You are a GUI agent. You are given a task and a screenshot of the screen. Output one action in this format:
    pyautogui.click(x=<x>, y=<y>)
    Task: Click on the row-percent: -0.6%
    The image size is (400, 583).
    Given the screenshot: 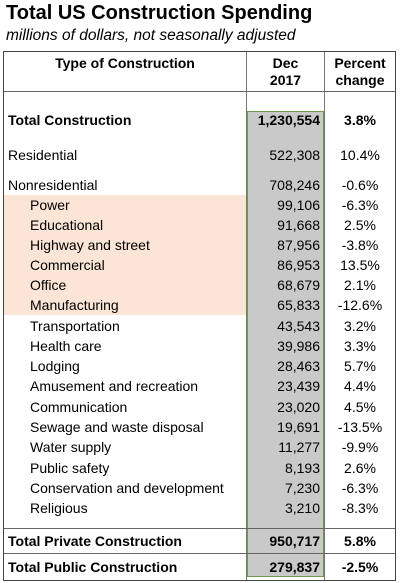 What is the action you would take?
    pyautogui.click(x=360, y=185)
    